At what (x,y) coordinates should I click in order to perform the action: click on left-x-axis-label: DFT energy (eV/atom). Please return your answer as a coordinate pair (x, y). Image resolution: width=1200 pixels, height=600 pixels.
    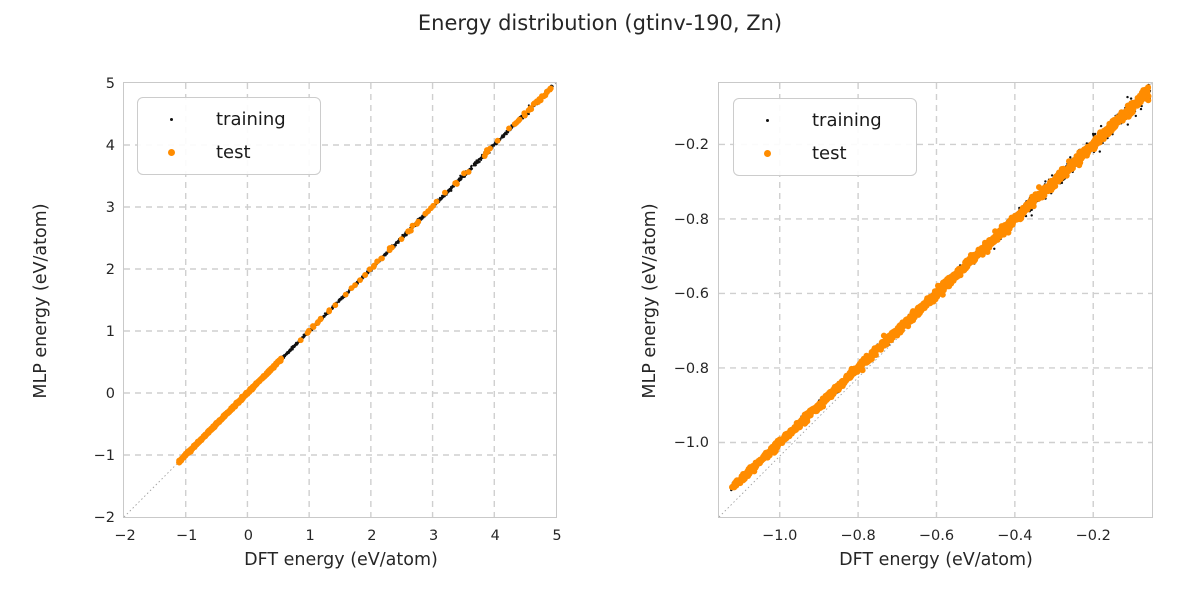
    Looking at the image, I should click on (341, 560).